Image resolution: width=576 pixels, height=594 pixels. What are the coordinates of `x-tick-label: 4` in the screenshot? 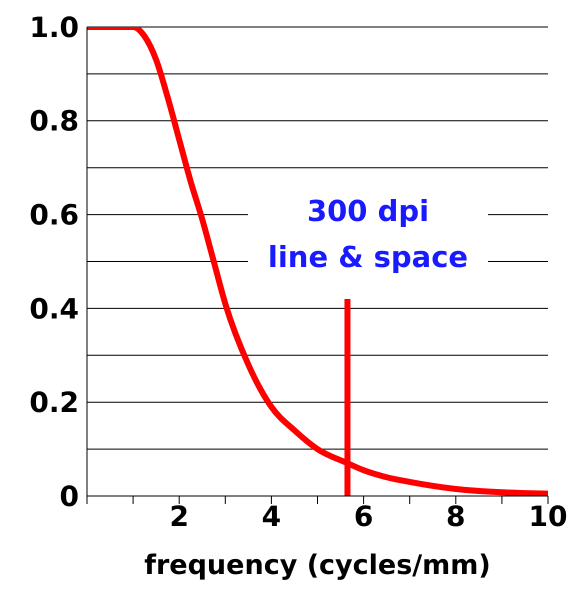 It's located at (272, 516).